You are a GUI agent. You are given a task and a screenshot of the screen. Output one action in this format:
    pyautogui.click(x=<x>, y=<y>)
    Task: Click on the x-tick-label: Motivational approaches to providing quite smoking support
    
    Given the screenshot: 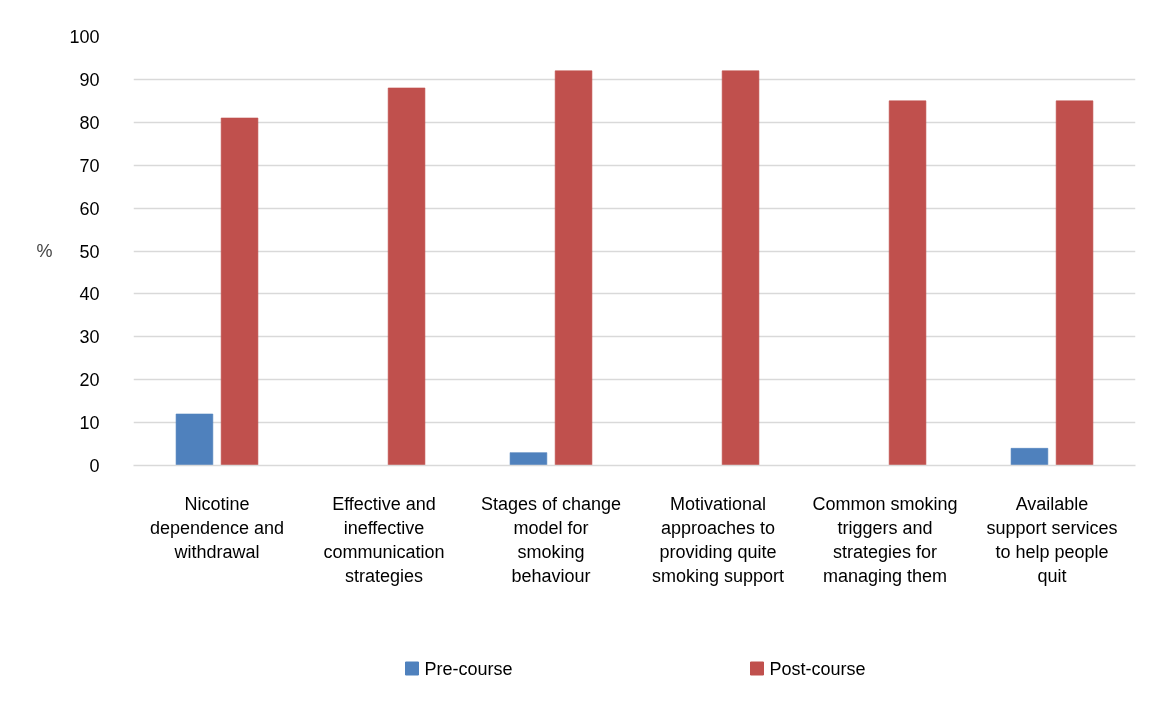 What is the action you would take?
    pyautogui.click(x=718, y=539)
    